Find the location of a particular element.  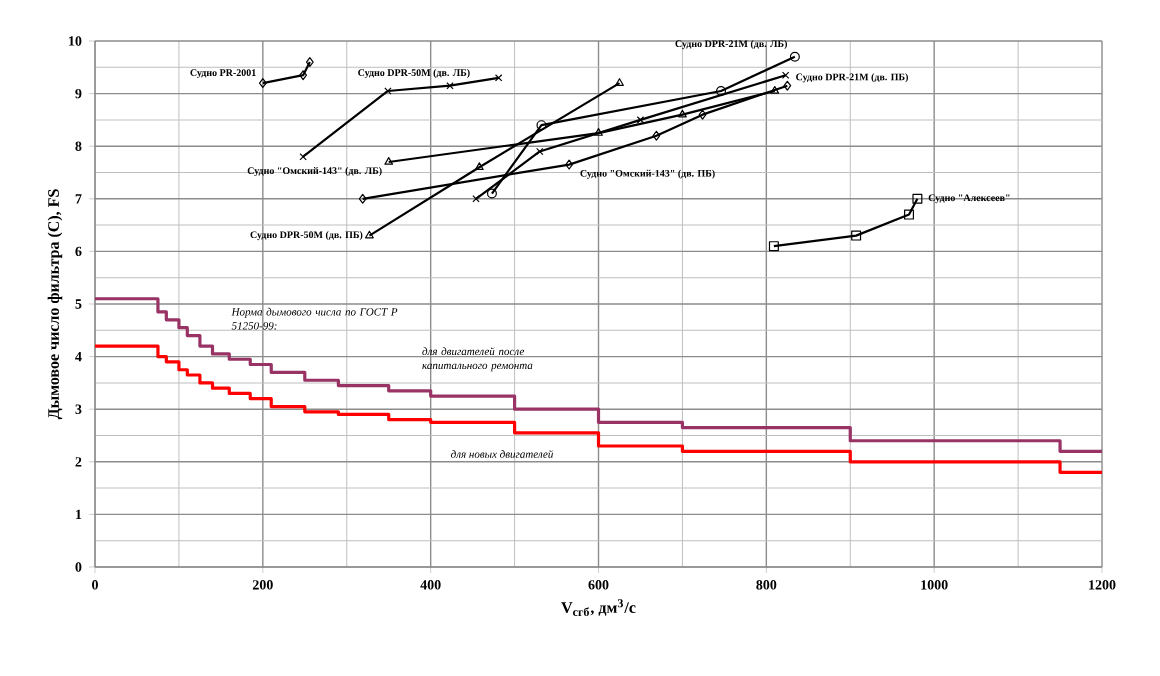

x-axis-title: V$_{сгб}$, дм$^{3}$/с is located at coordinates (598, 608).